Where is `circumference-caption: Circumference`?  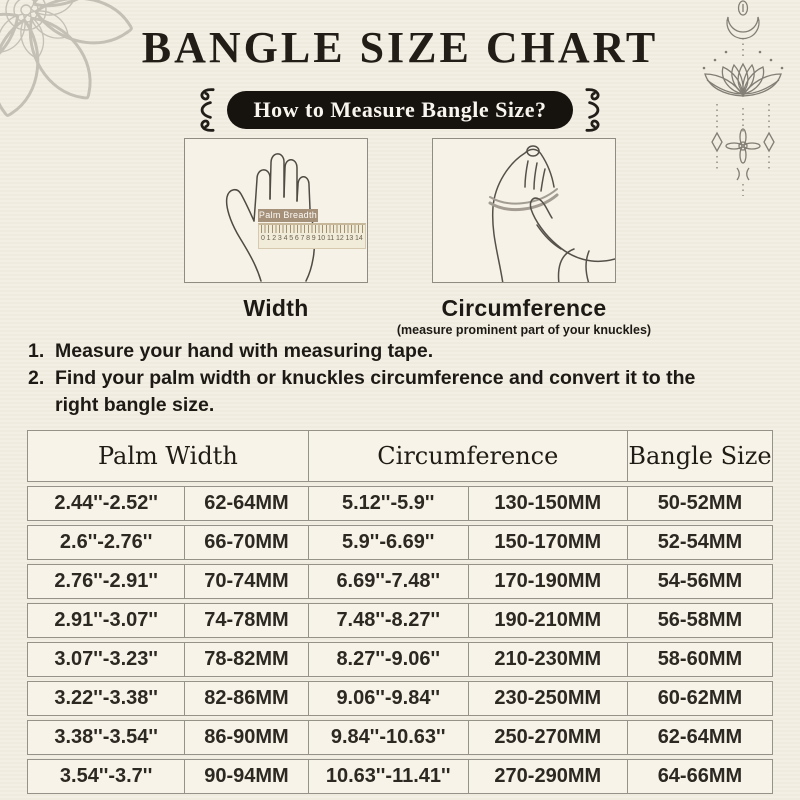 circumference-caption: Circumference is located at coordinates (524, 308).